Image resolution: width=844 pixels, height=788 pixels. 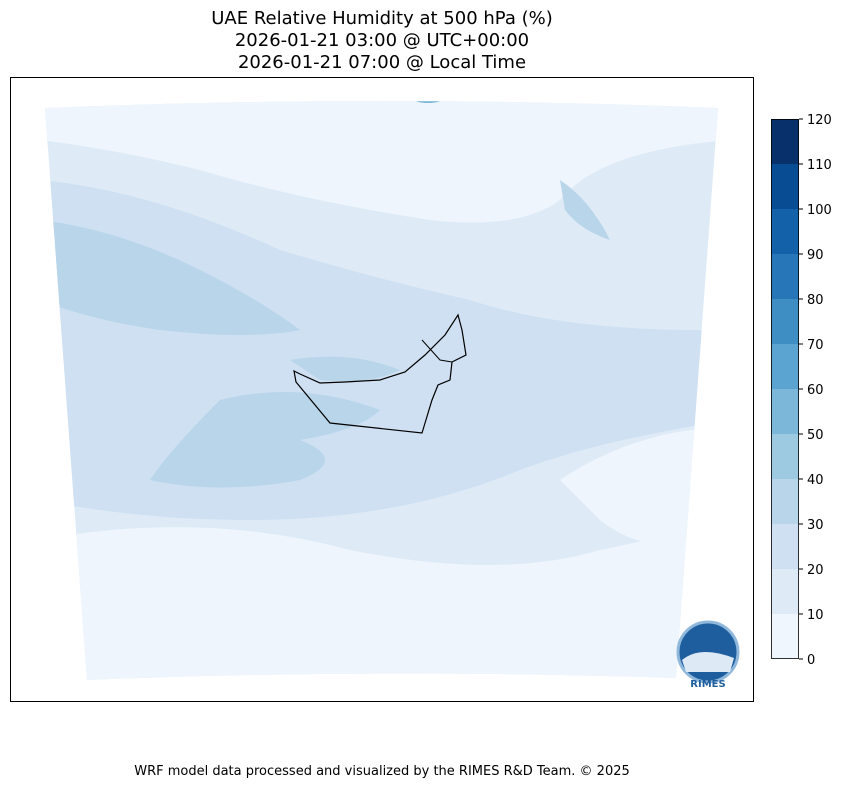 I want to click on title-line: 2026-01-21 07:00 @ Local Time, so click(x=382, y=62).